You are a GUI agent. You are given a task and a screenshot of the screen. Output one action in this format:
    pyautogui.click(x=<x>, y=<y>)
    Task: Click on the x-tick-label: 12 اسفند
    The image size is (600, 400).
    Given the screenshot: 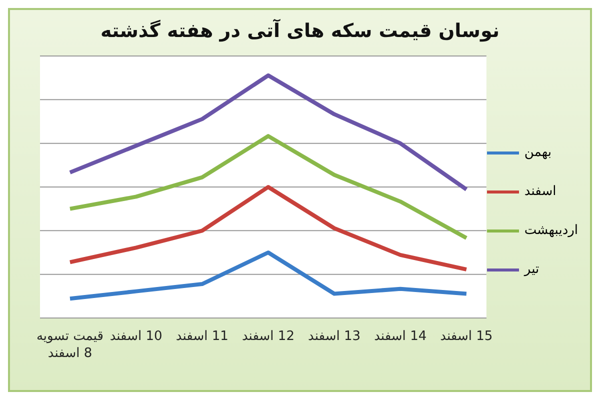 What is the action you would take?
    pyautogui.click(x=268, y=336)
    